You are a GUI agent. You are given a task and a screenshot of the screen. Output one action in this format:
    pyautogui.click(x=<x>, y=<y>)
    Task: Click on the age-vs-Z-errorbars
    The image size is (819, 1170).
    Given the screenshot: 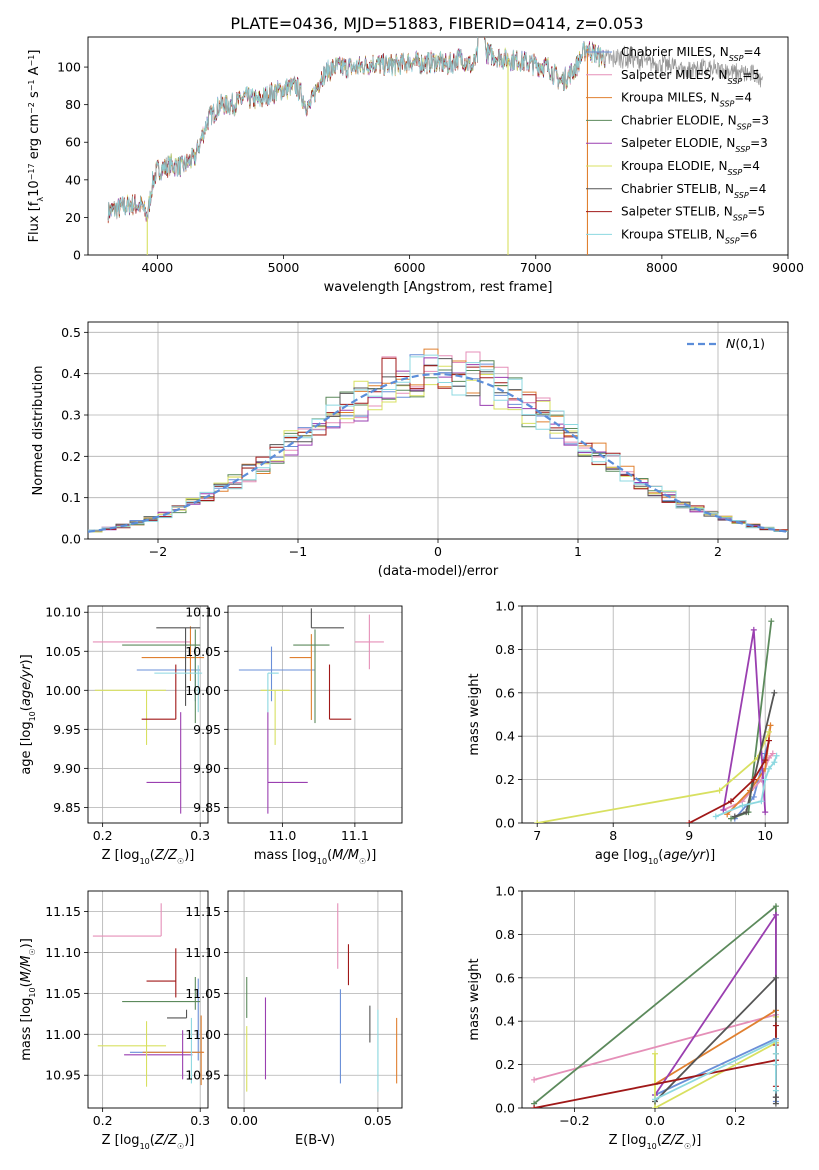 What is the action you would take?
    pyautogui.click(x=148, y=720)
    